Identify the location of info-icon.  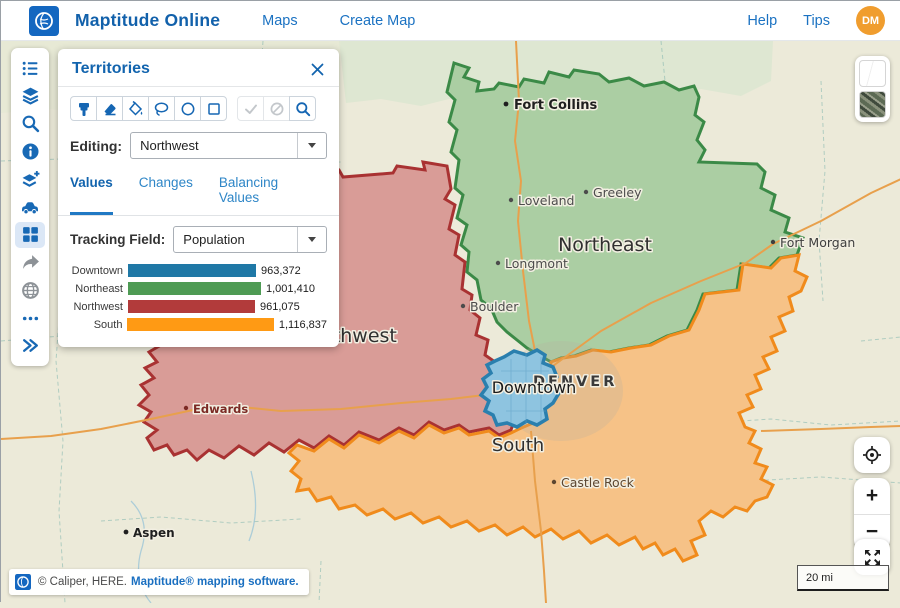
(30, 151).